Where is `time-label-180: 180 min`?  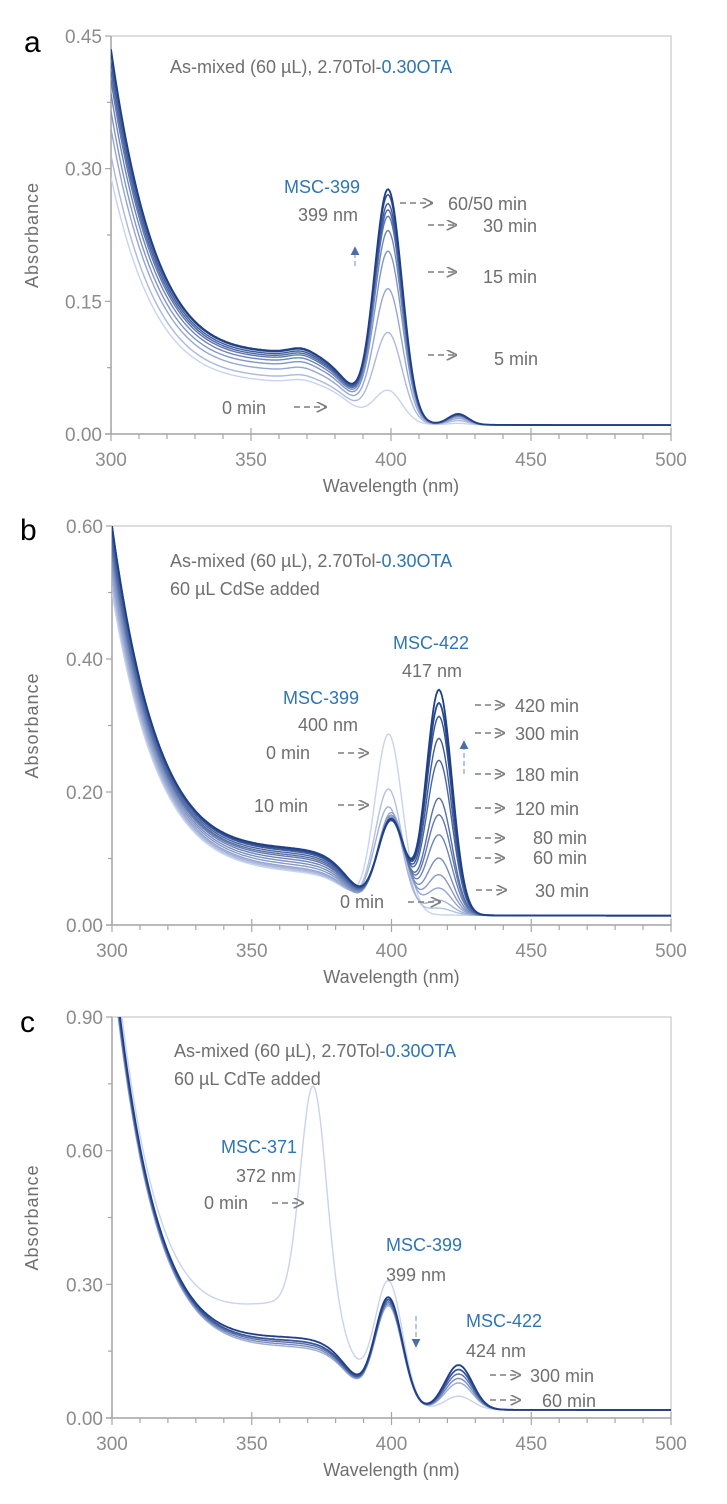
time-label-180: 180 min is located at coordinates (547, 775).